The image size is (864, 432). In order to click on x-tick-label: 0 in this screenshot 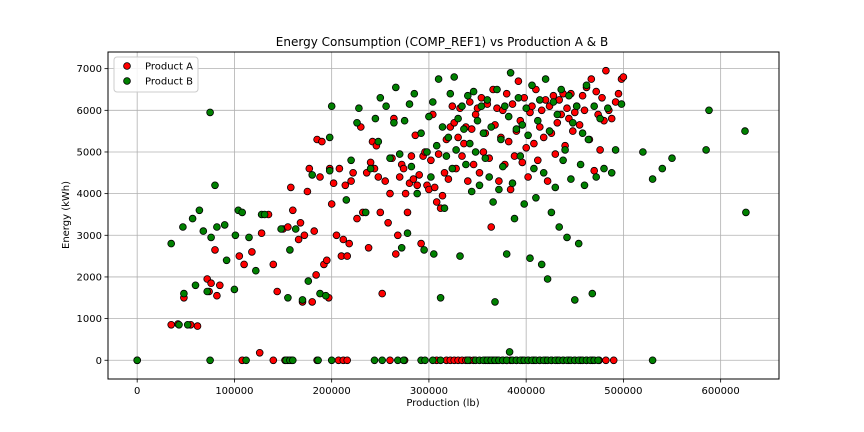, I will do `click(137, 391)`.